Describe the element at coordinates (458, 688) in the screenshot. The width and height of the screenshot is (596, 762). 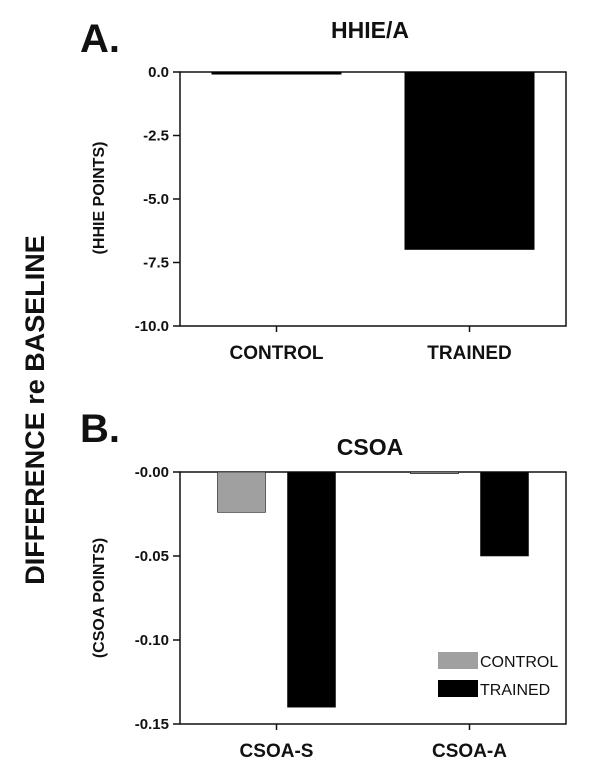
I see `legend-swatch-trained` at that location.